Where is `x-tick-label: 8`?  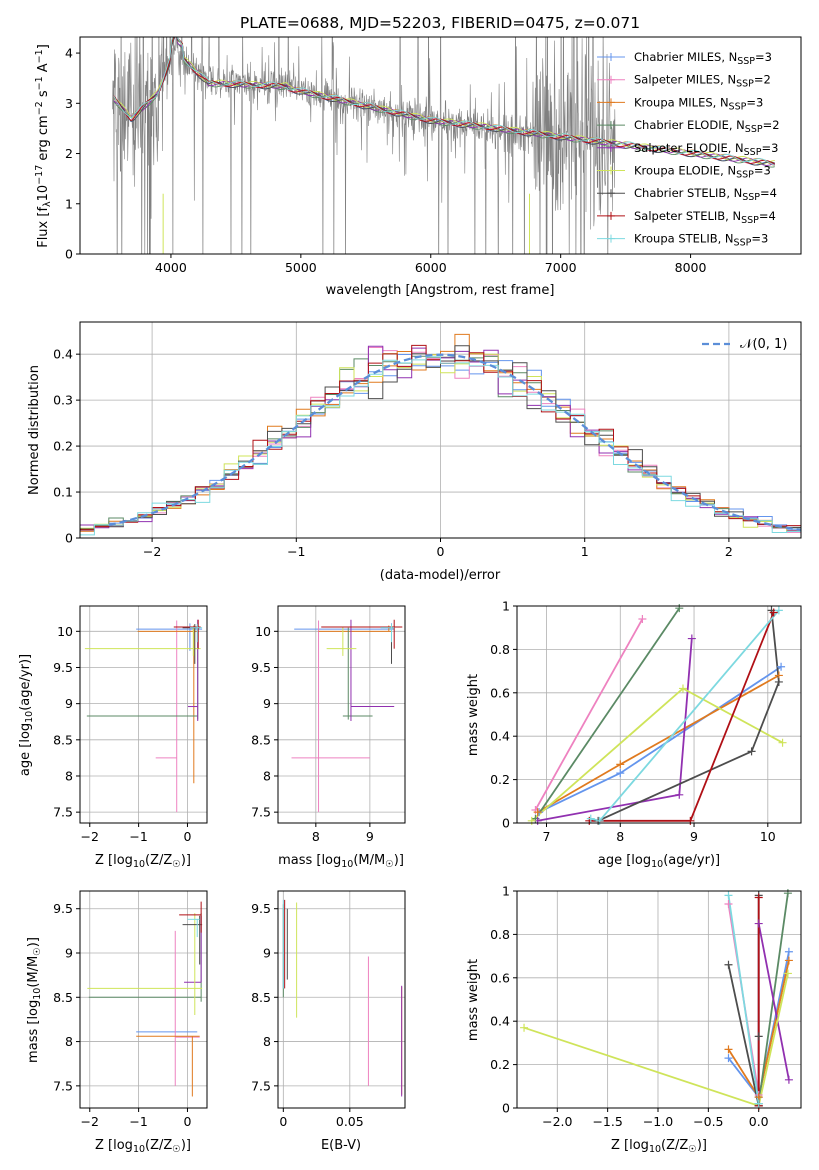 x-tick-label: 8 is located at coordinates (316, 836).